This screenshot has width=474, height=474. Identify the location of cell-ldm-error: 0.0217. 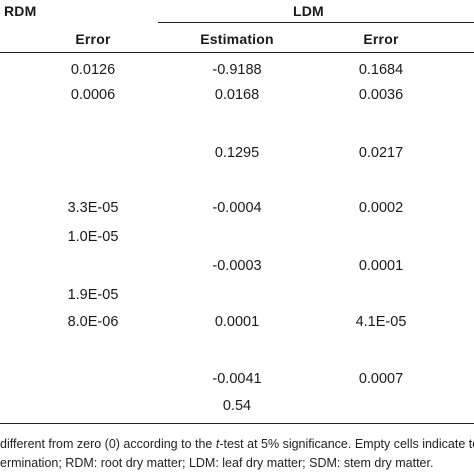
(381, 153).